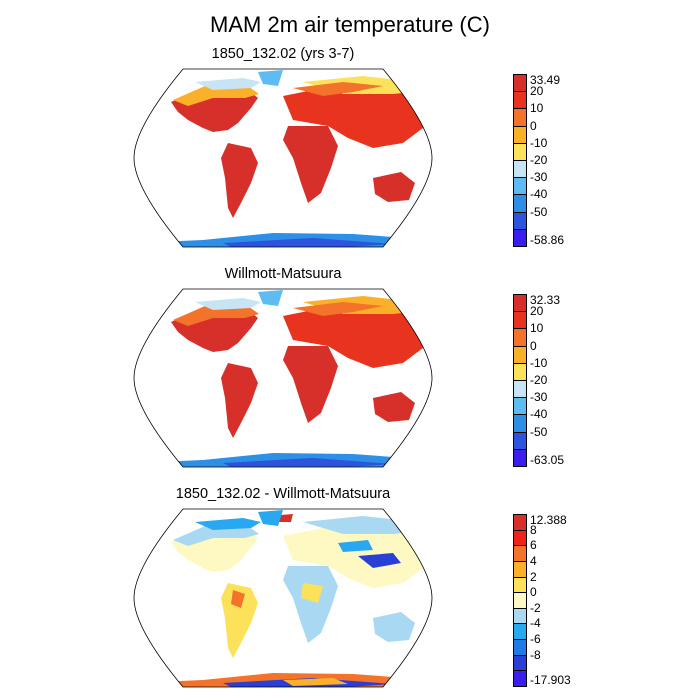  I want to click on colorbar-tick-label: -2, so click(535, 607).